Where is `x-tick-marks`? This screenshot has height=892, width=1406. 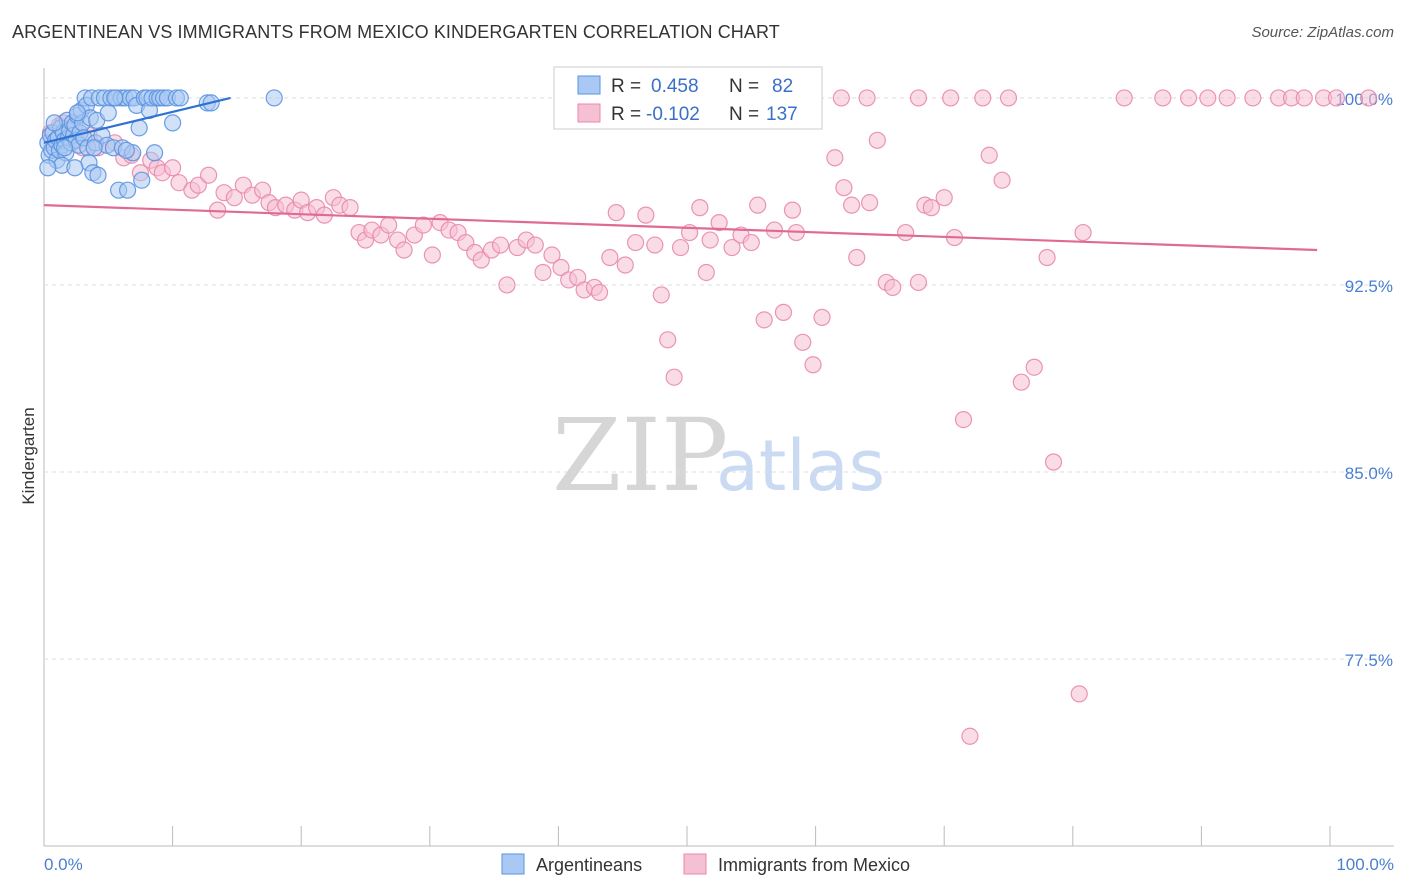 x-tick-marks is located at coordinates (687, 836).